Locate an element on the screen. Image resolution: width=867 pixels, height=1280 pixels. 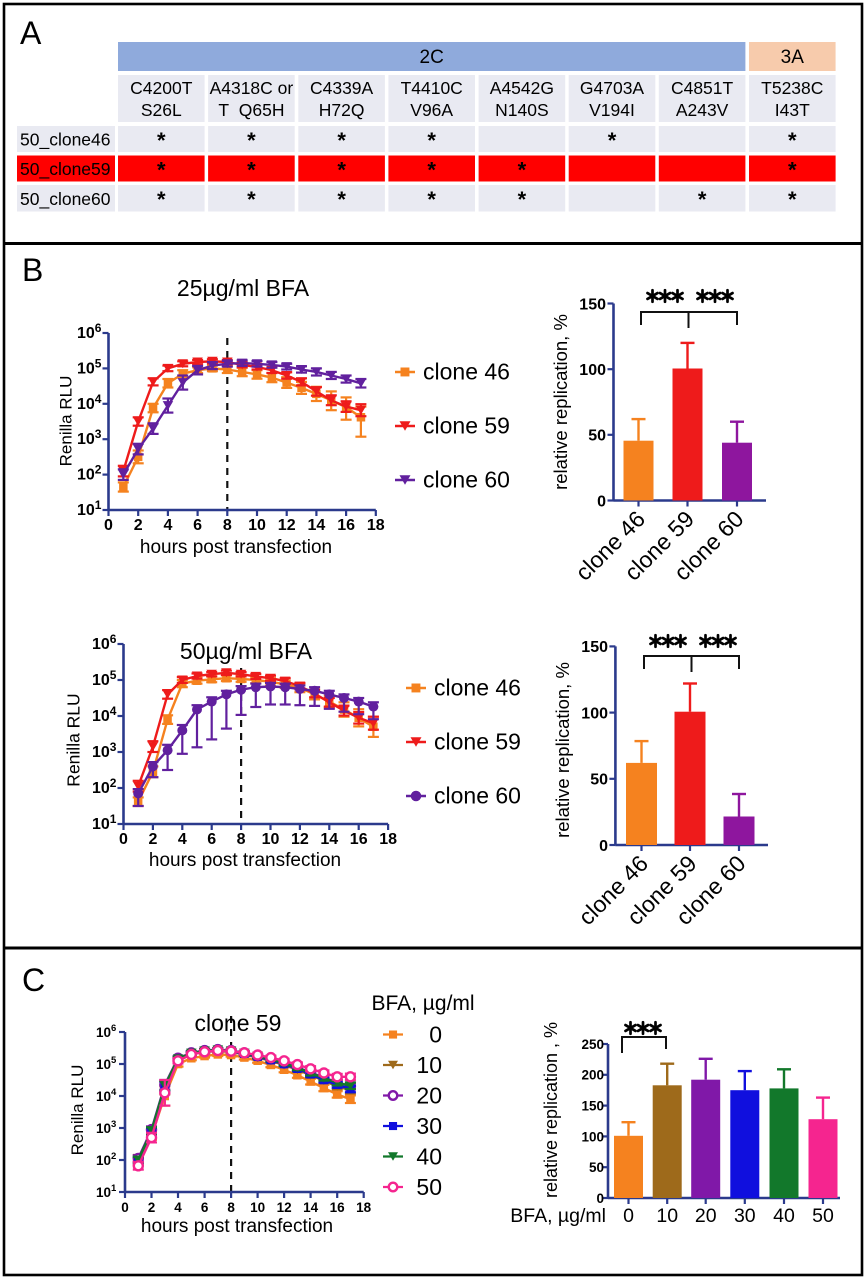
svg-text: 40 is located at coordinates (784, 1216).